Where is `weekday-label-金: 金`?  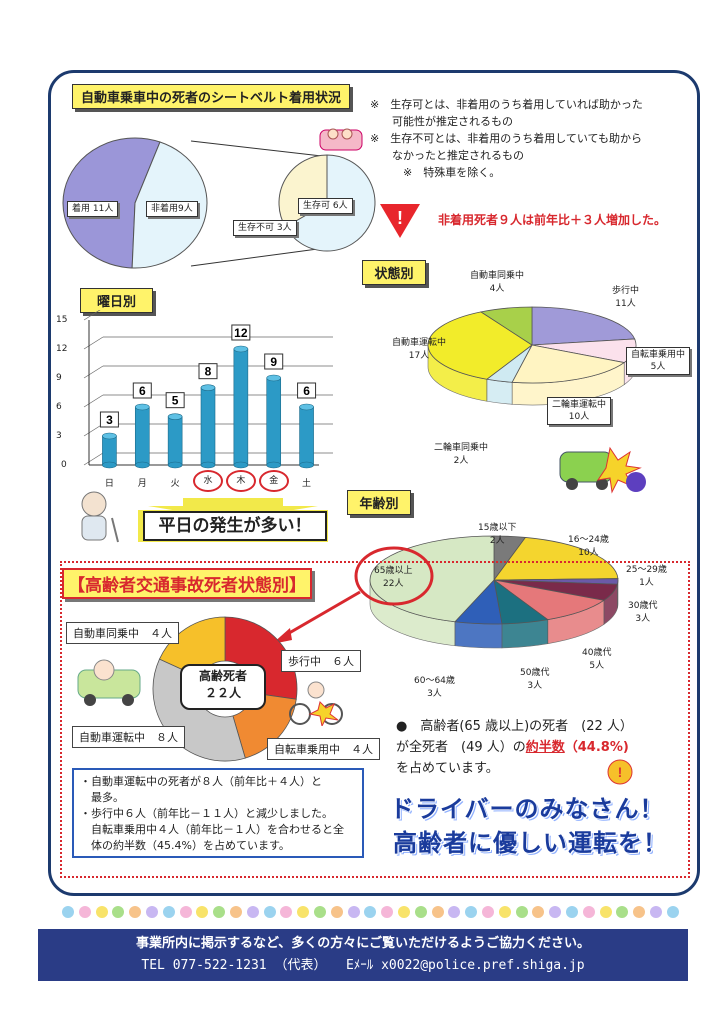
weekday-label-金: 金 is located at coordinates (273, 481).